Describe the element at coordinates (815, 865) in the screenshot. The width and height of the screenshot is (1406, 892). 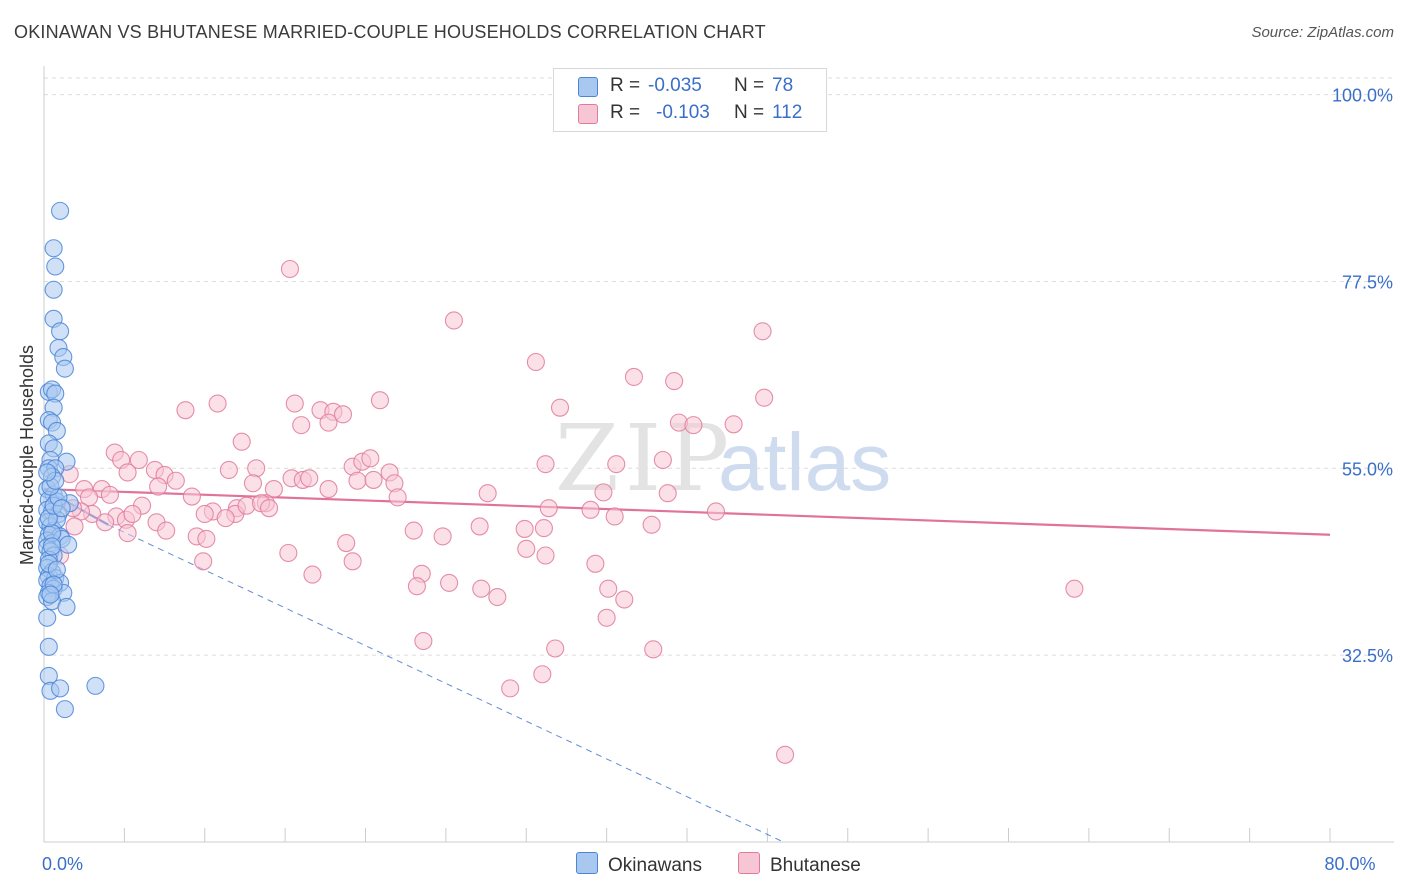
I see `bhutanese-label: Bhutanese` at that location.